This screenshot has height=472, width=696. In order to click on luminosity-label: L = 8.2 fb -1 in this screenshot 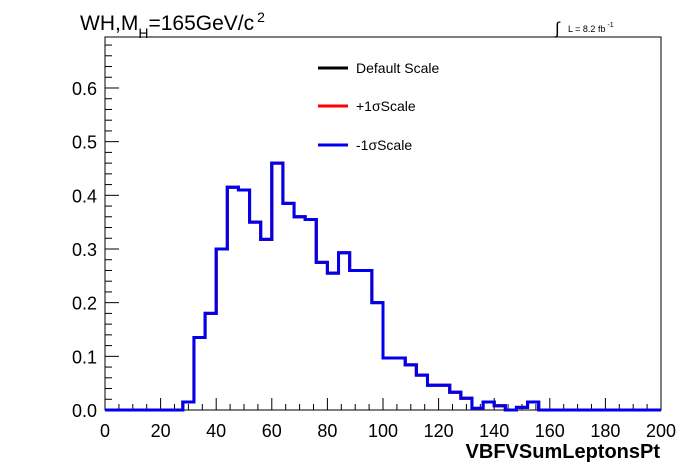, I will do `click(591, 28)`.